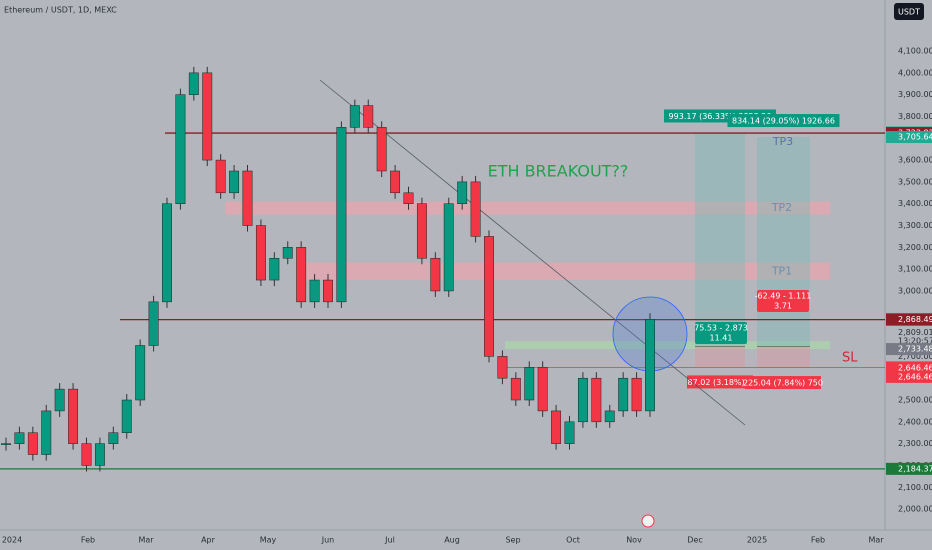  Describe the element at coordinates (915, 443) in the screenshot. I see `y-tick-label: 2,300.00` at that location.